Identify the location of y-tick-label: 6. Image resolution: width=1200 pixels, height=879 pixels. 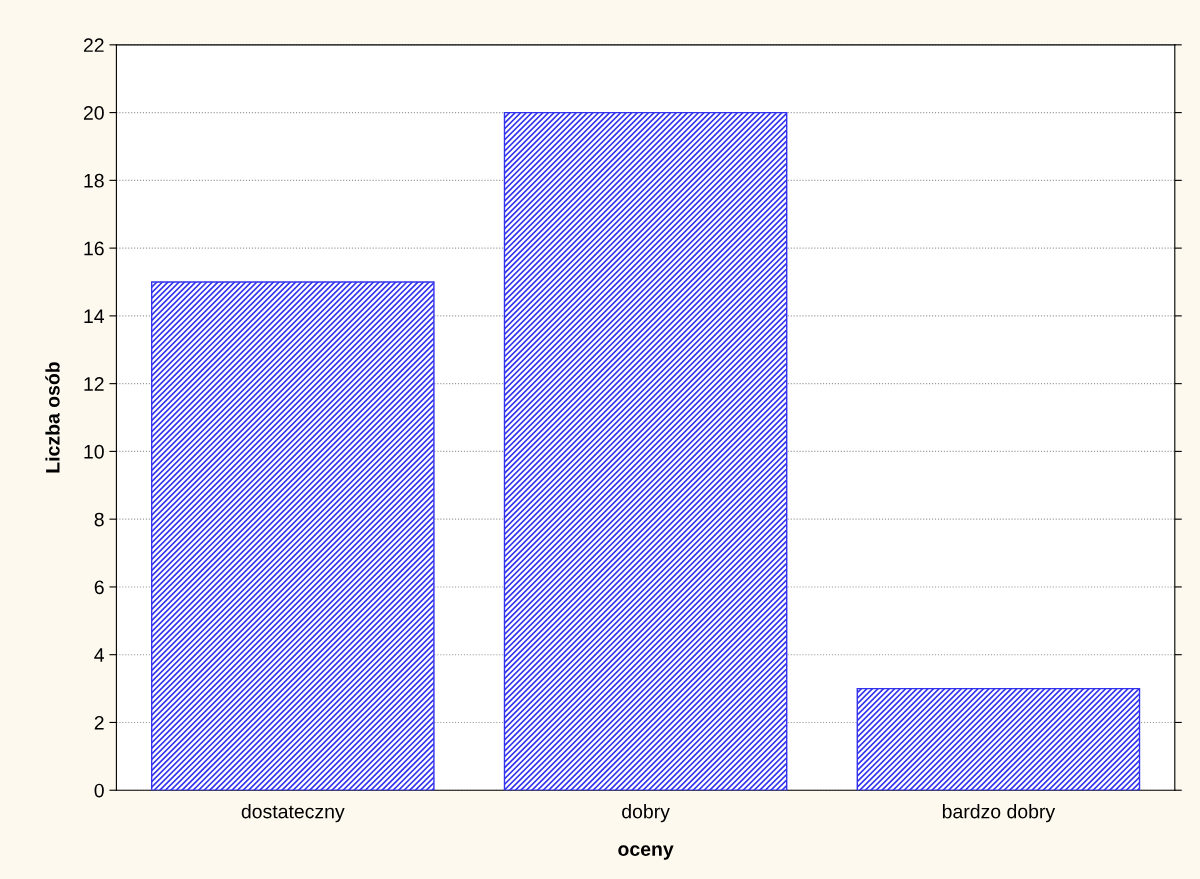
(99, 587).